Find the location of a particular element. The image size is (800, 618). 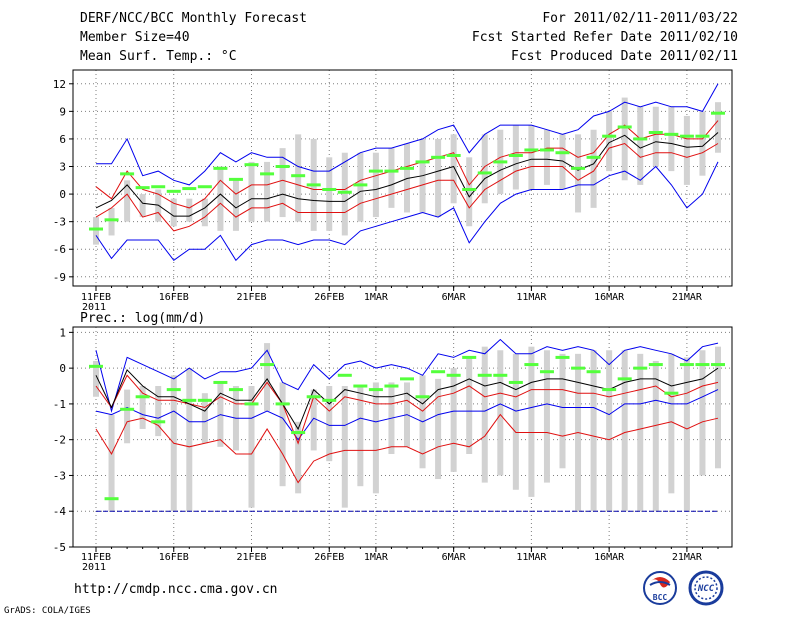

x-tick-label: 16FEB is located at coordinates (174, 297).